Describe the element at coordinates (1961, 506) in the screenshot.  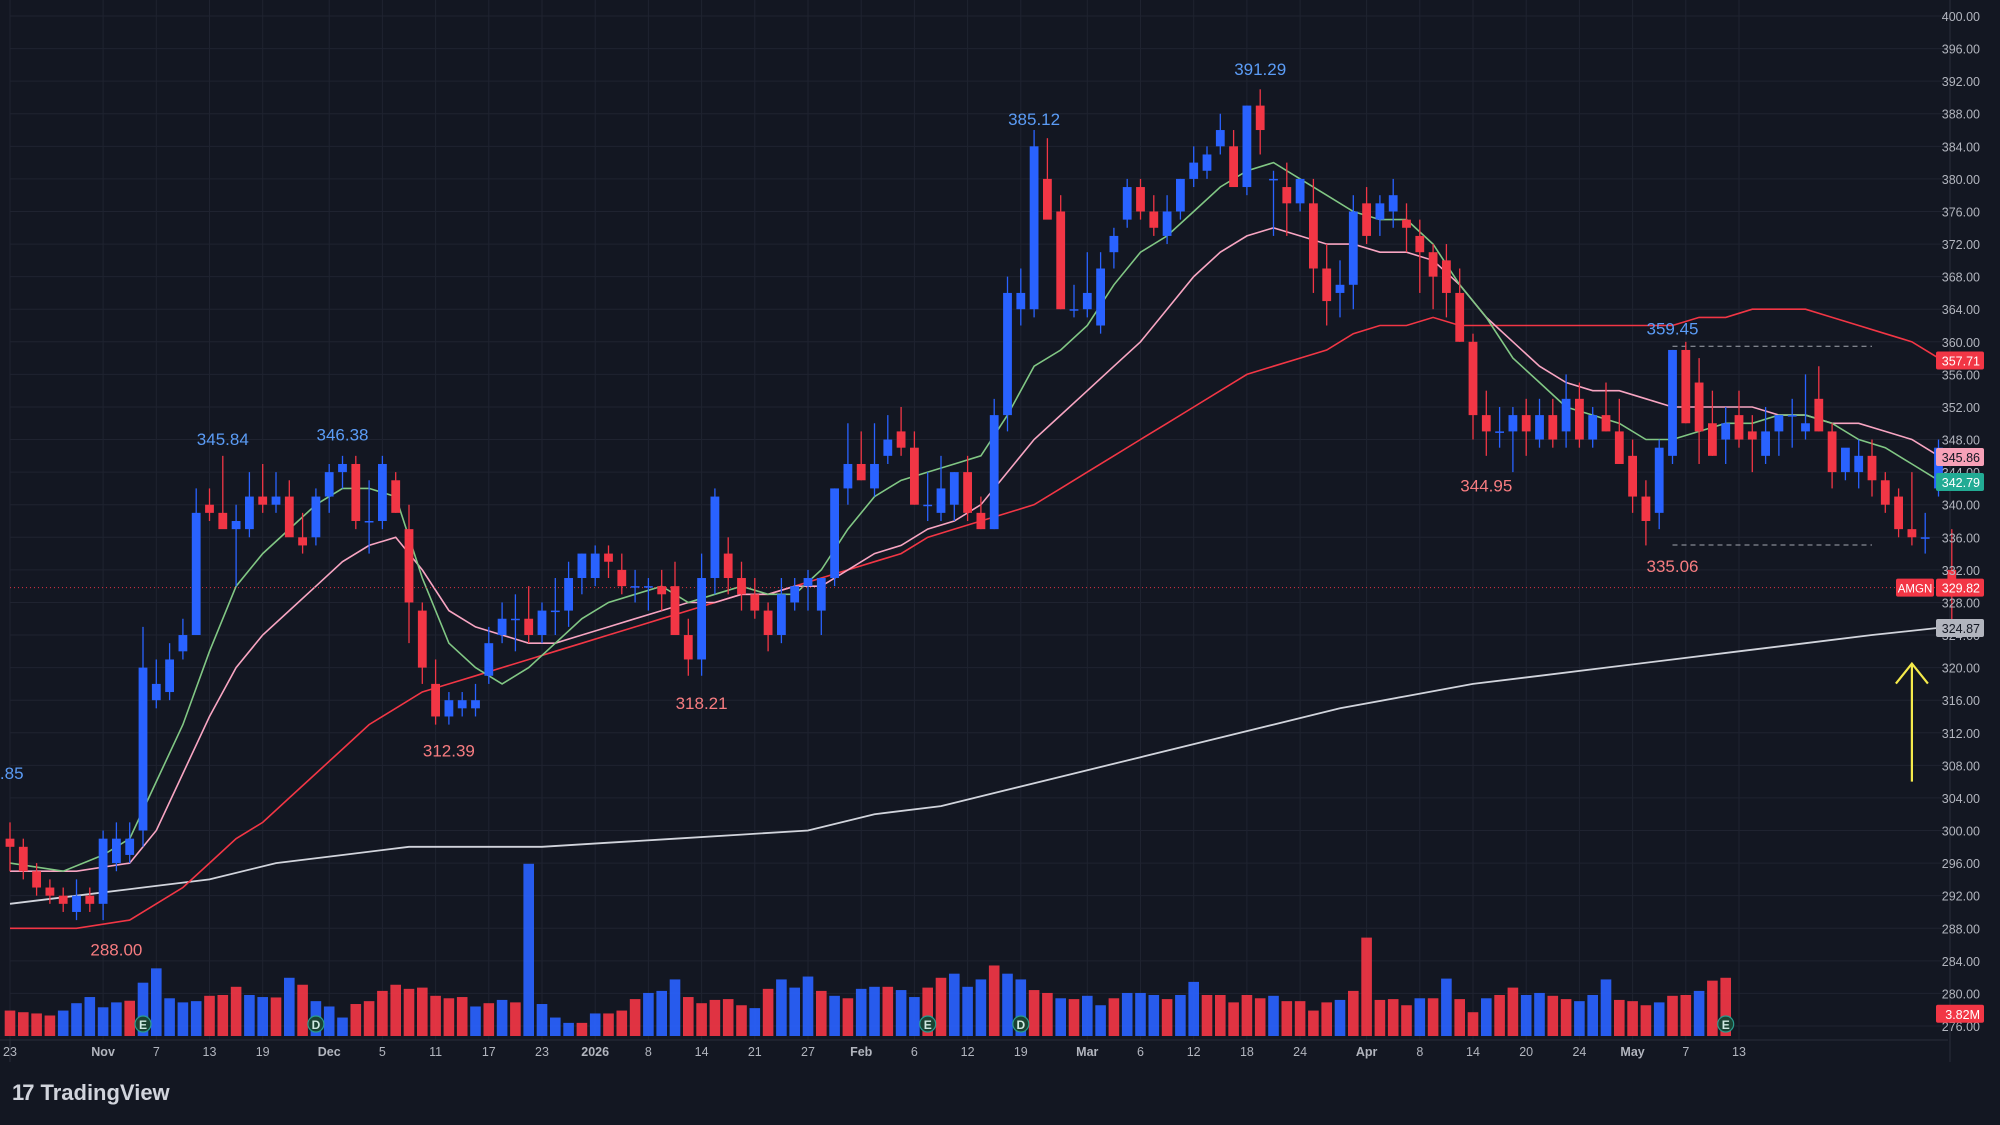
I see `price-tick-label: 340.00` at that location.